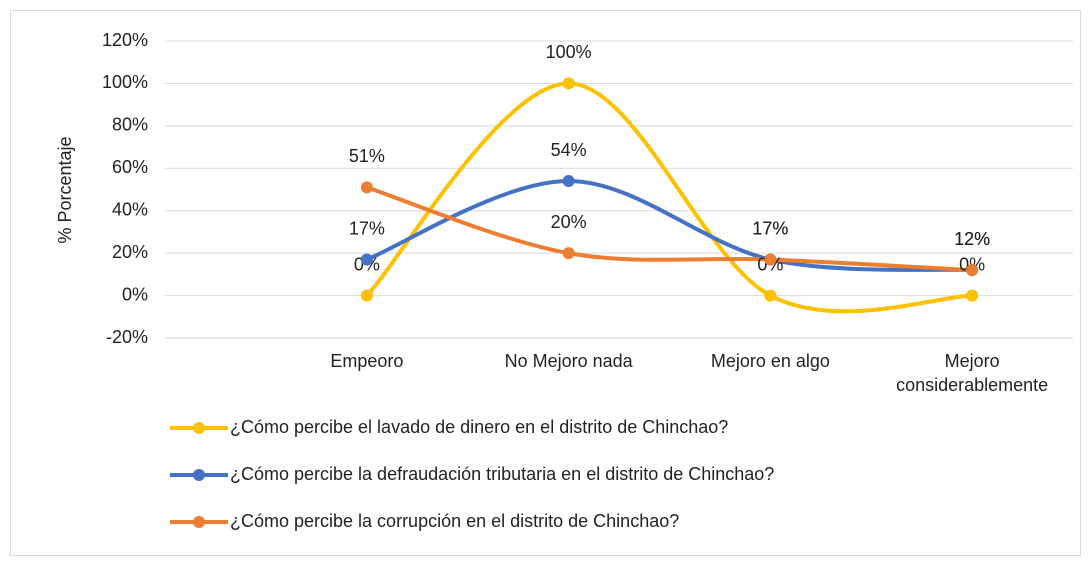 Image resolution: width=1092 pixels, height=562 pixels. Describe the element at coordinates (127, 337) in the screenshot. I see `y-tick-label: -20%` at that location.